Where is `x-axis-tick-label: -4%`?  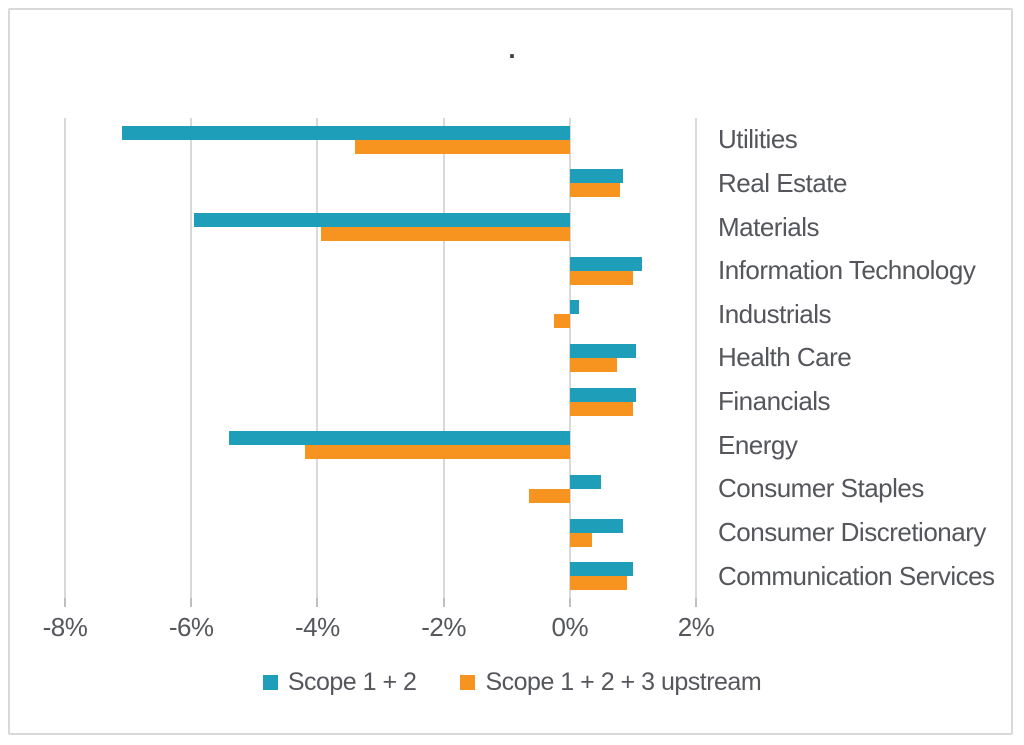 x-axis-tick-label: -4% is located at coordinates (317, 627).